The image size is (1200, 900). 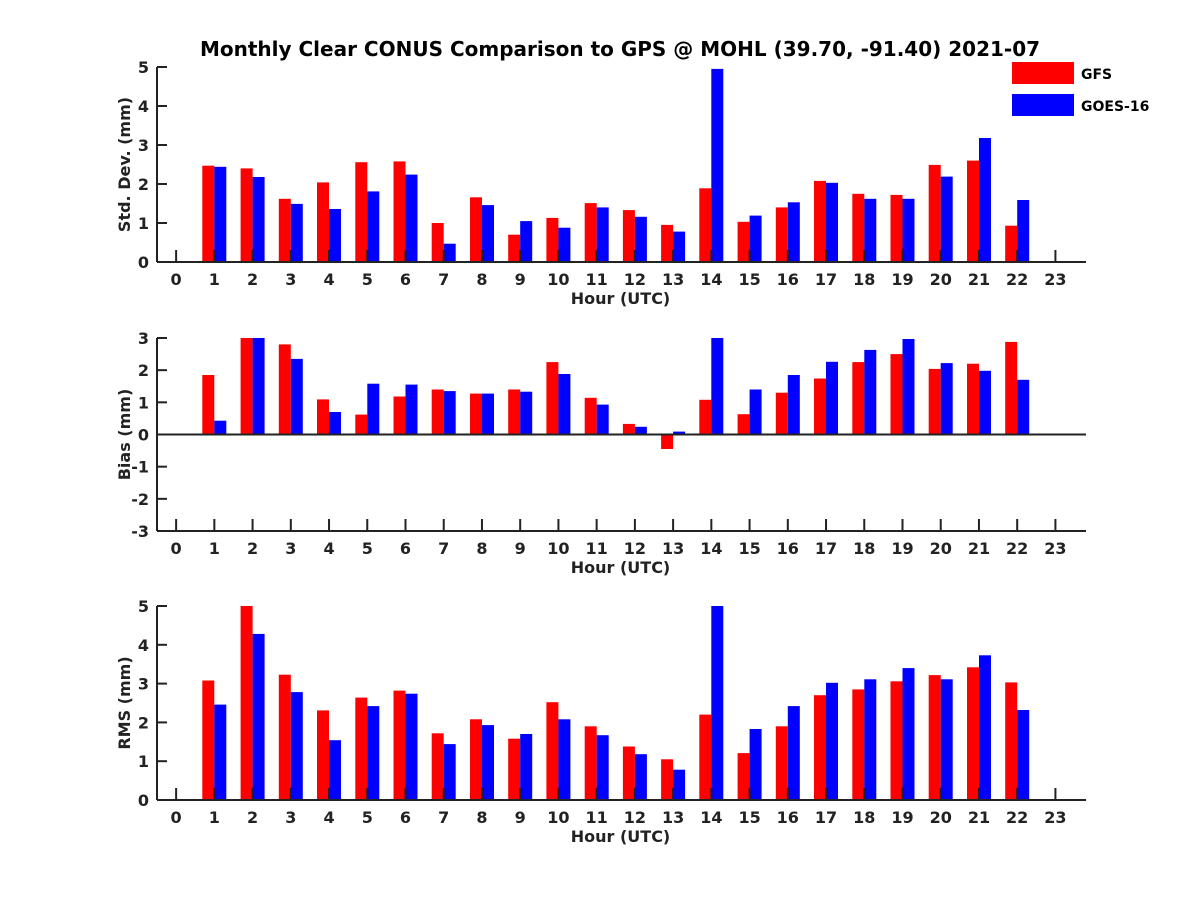 What do you see at coordinates (711, 548) in the screenshot?
I see `x-tick-label: 14` at bounding box center [711, 548].